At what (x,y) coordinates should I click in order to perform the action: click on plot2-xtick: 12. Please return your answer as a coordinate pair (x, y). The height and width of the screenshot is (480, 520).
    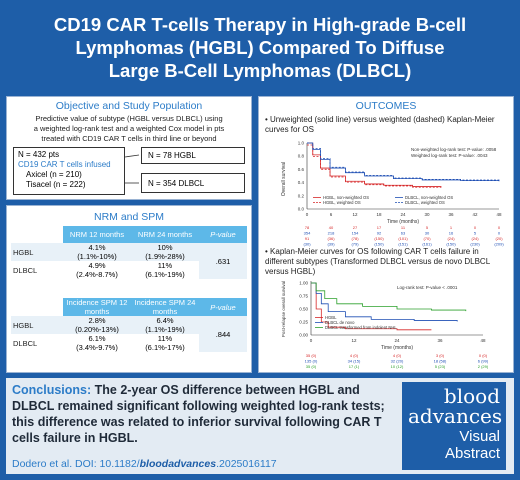
    Looking at the image, I should click on (354, 340).